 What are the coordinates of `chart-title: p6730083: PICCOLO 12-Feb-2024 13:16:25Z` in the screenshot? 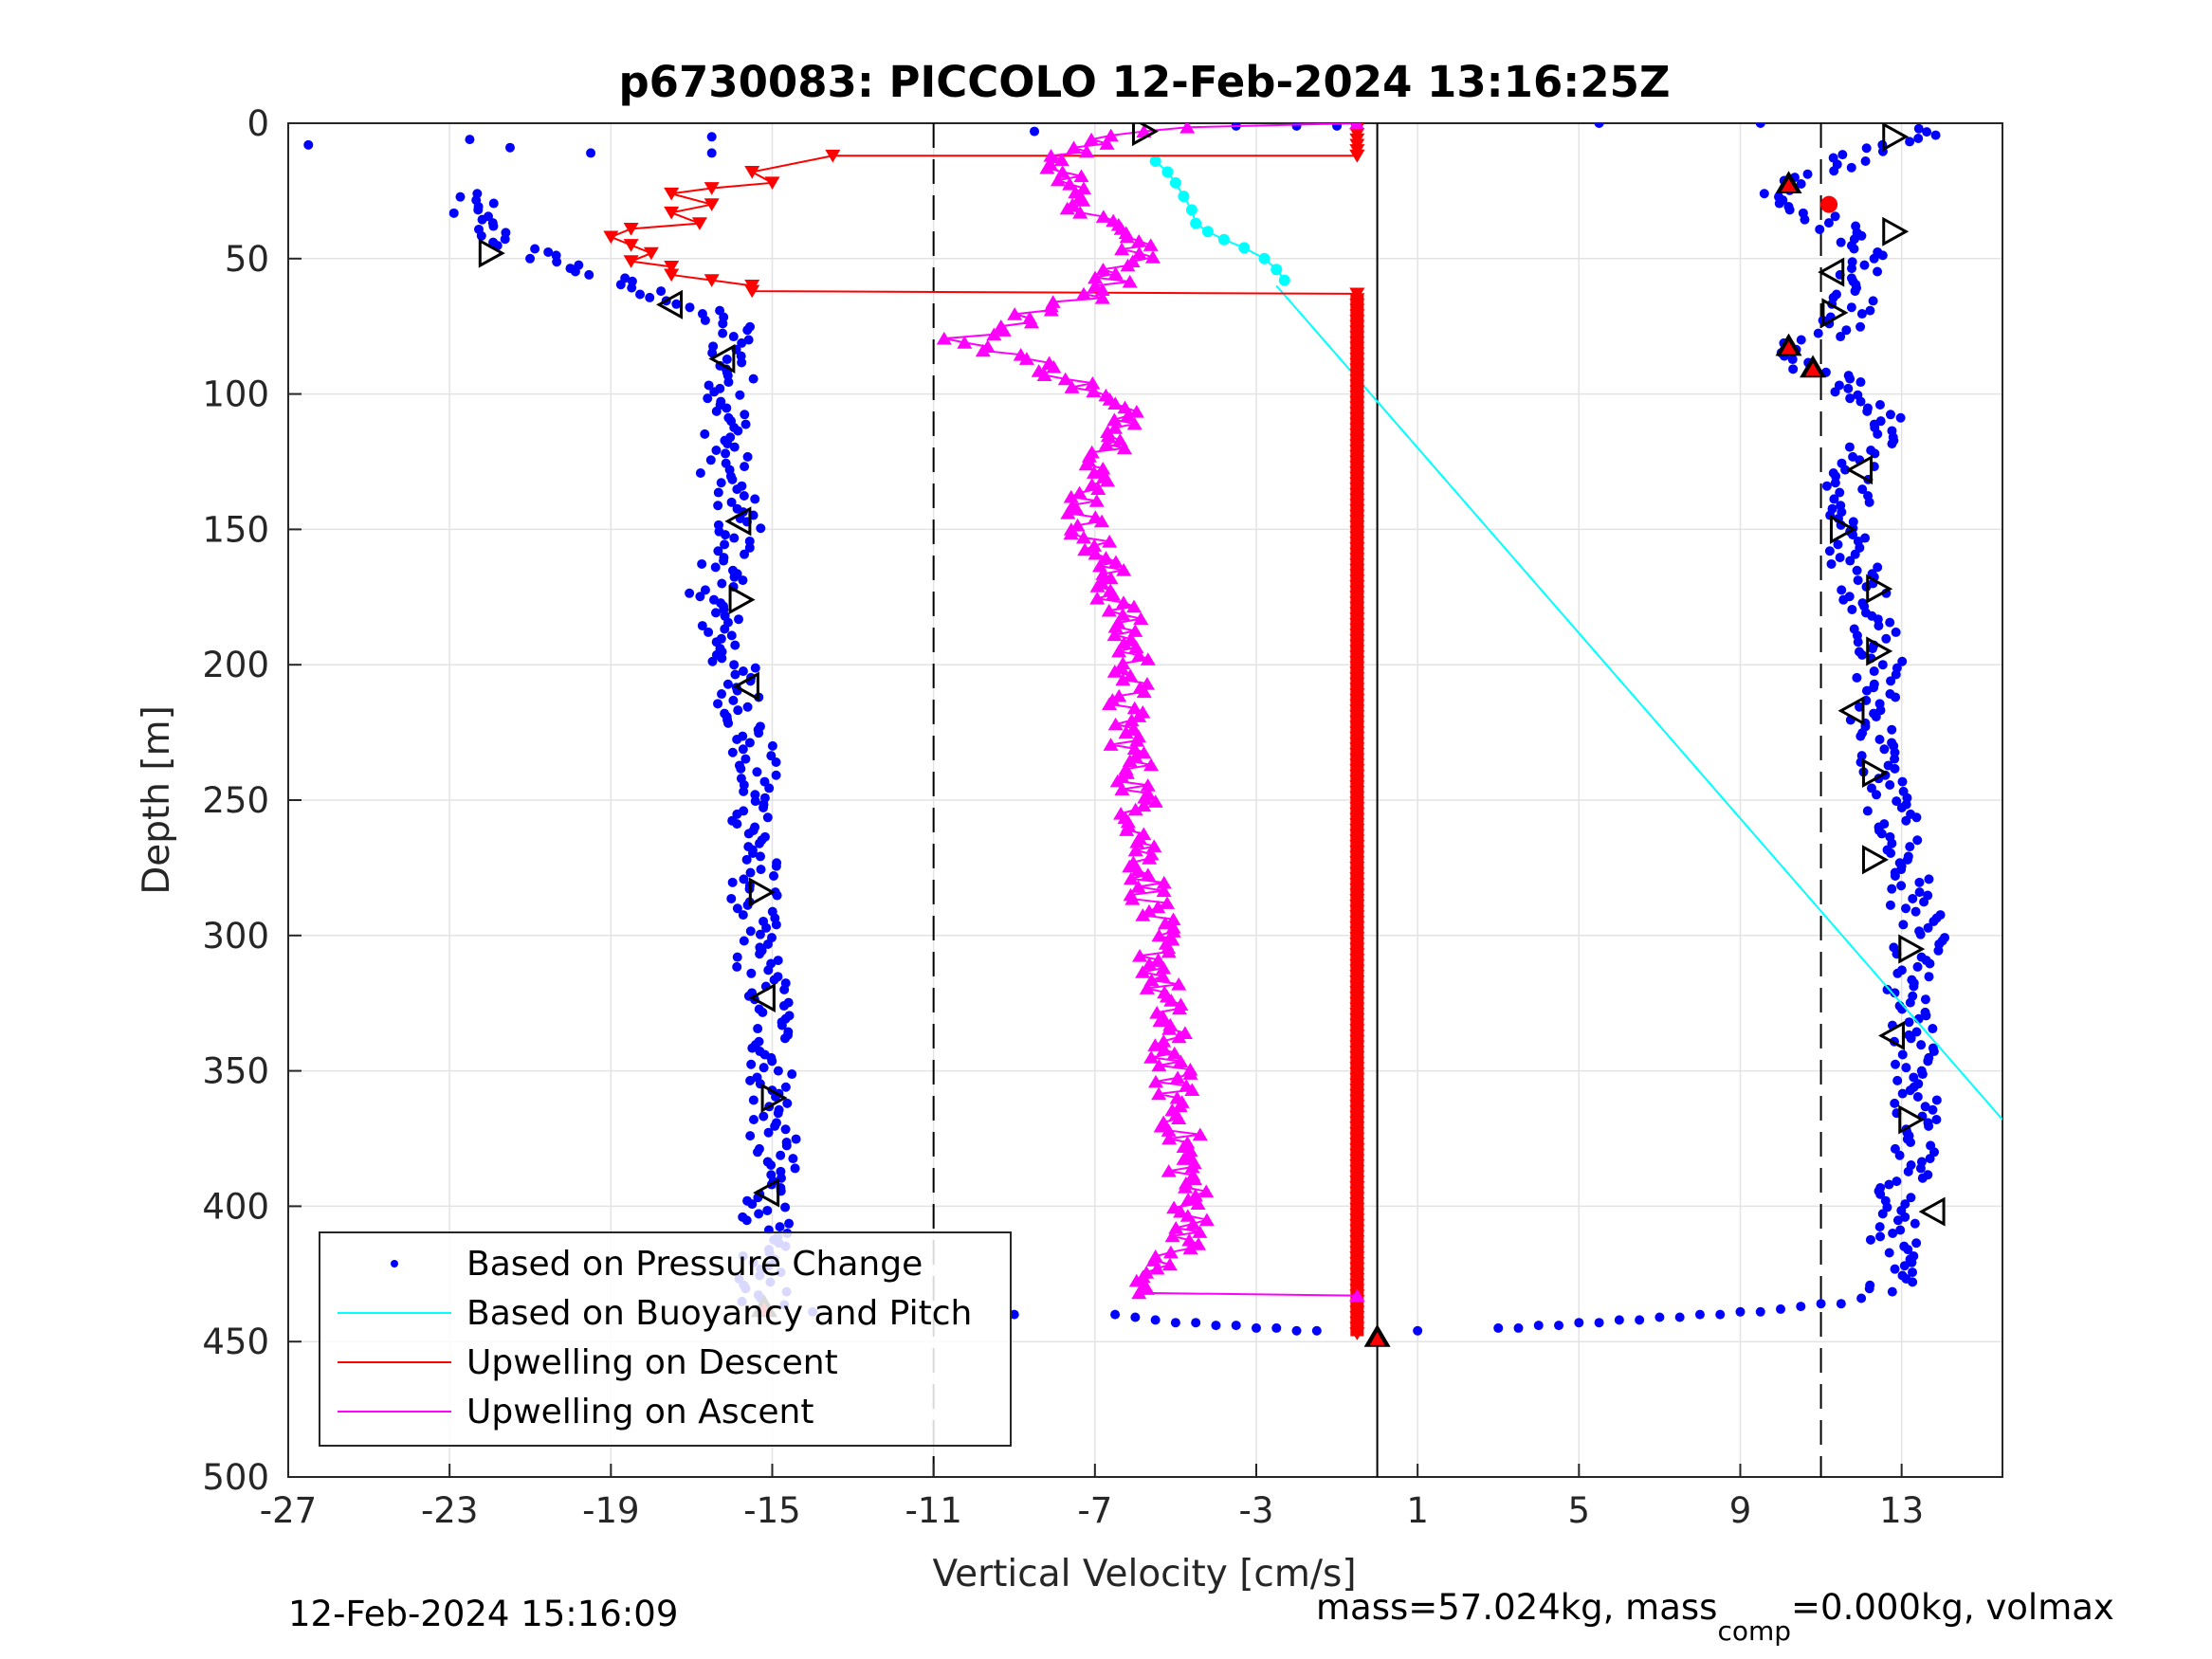 It's located at (1144, 82).